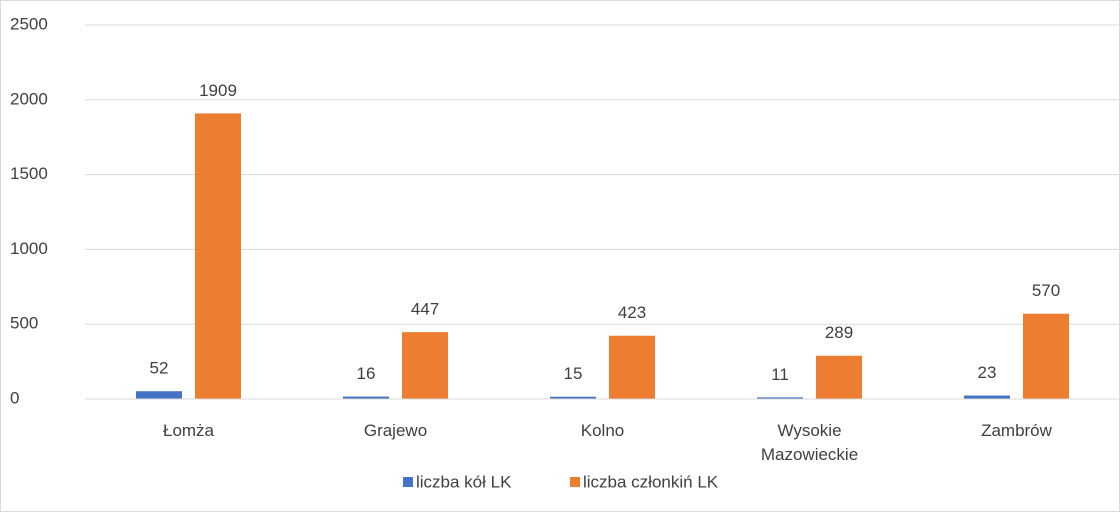 The image size is (1120, 512). I want to click on x-tick-label: Zambrów, so click(1016, 430).